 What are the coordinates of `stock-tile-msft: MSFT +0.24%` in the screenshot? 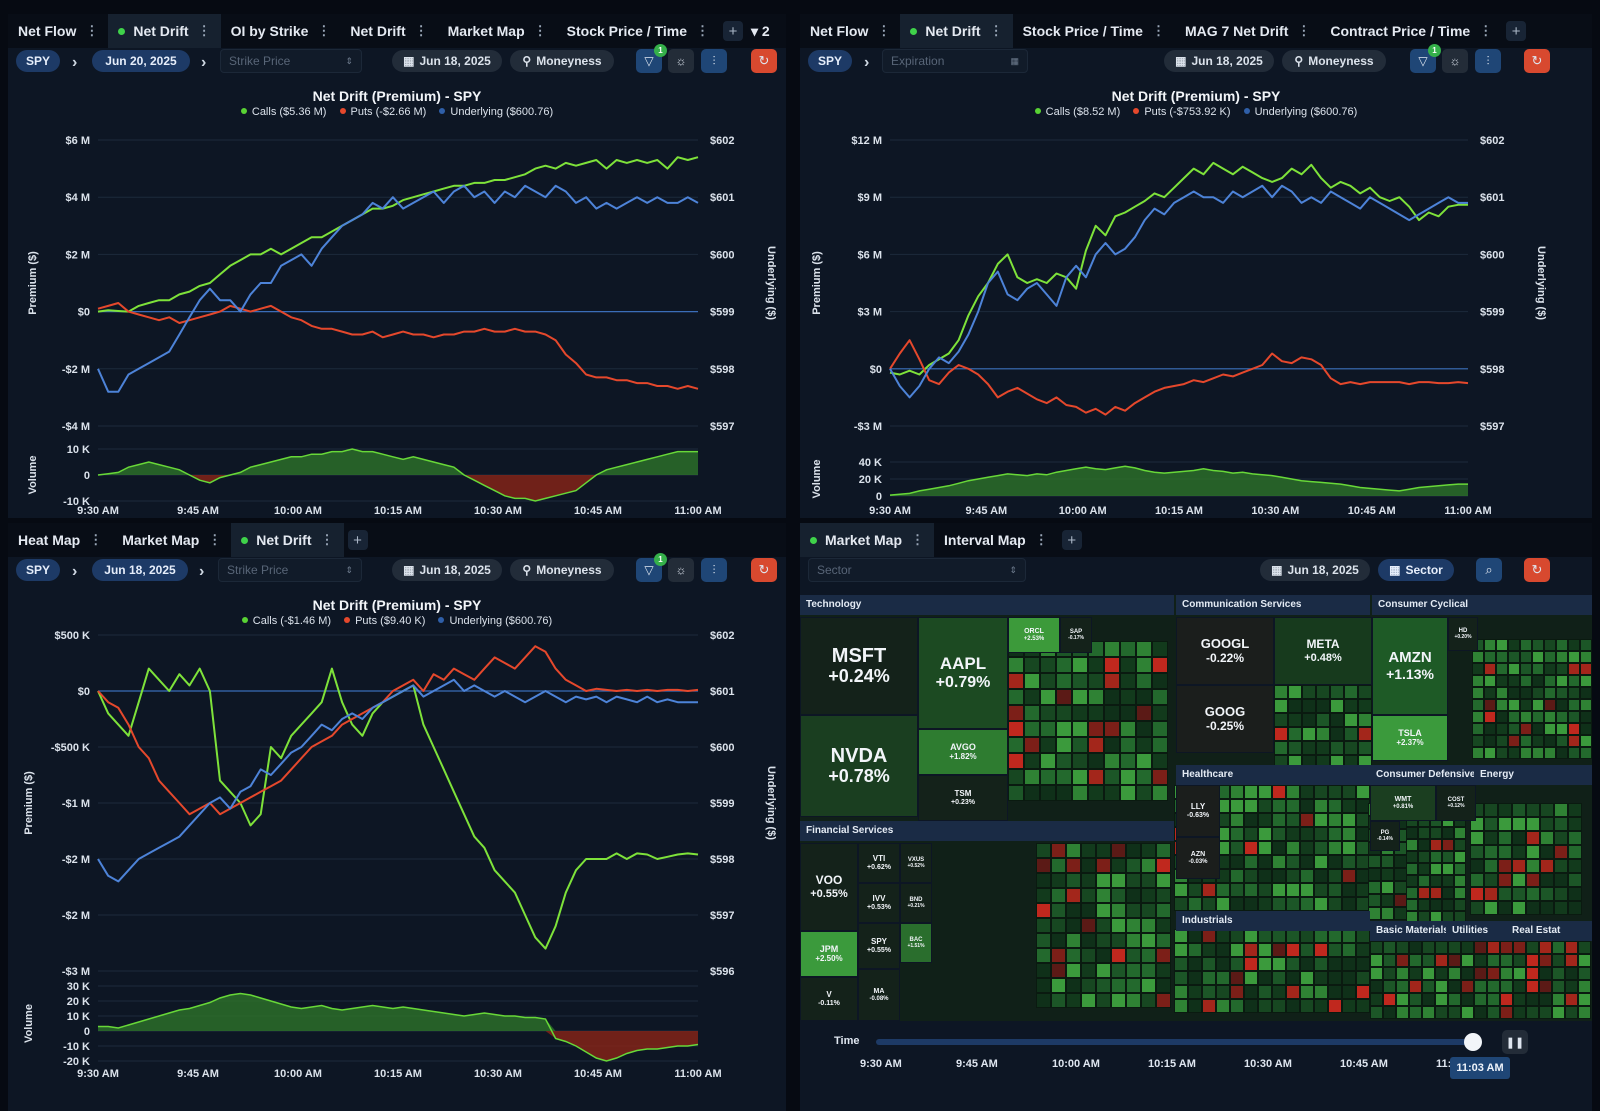 It's located at (859, 666).